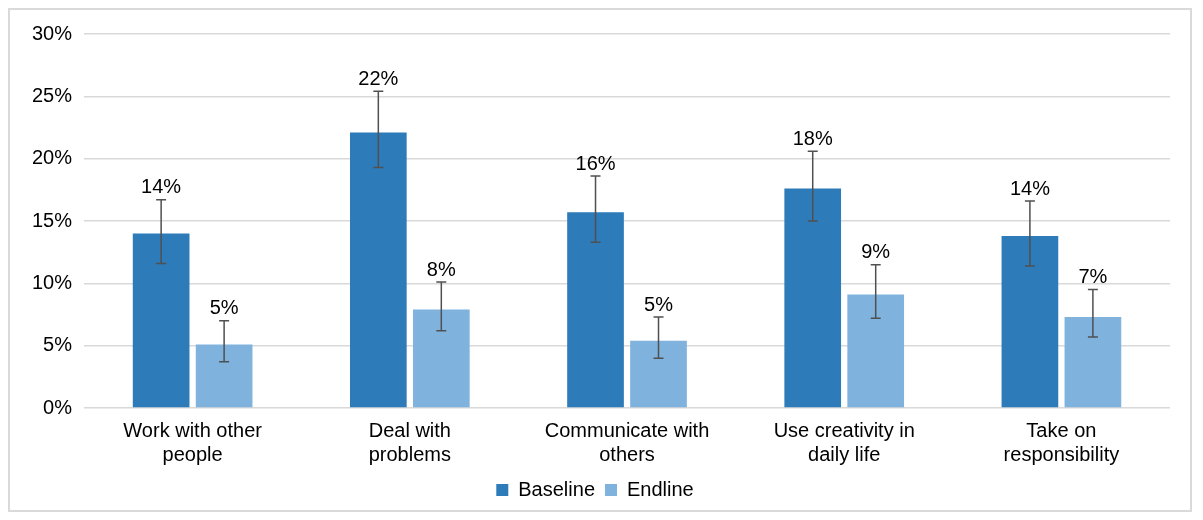  What do you see at coordinates (52, 281) in the screenshot?
I see `y-tick-label: 10%` at bounding box center [52, 281].